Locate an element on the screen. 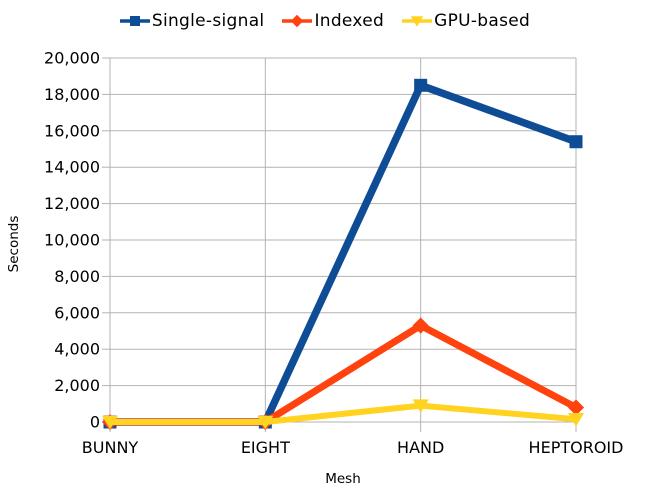  y-tick-label: 10,000 is located at coordinates (72, 240).